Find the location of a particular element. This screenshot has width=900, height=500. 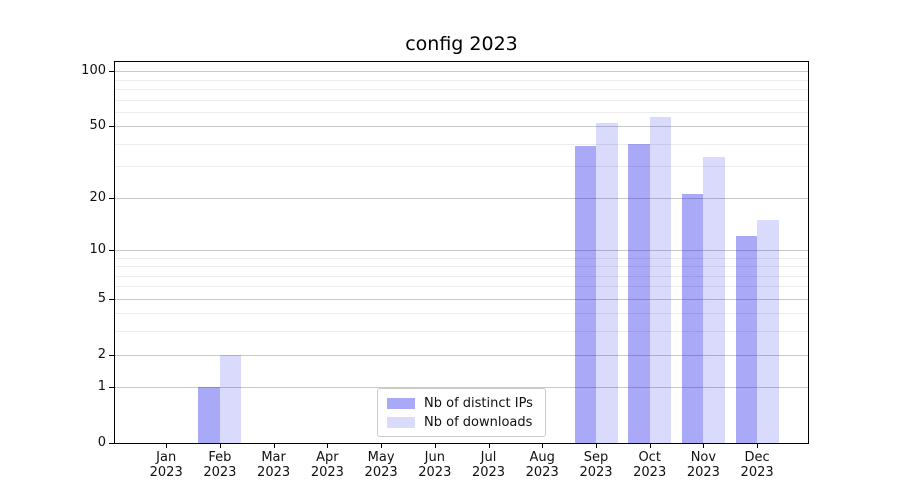

x-tick-month: Sep is located at coordinates (596, 457).